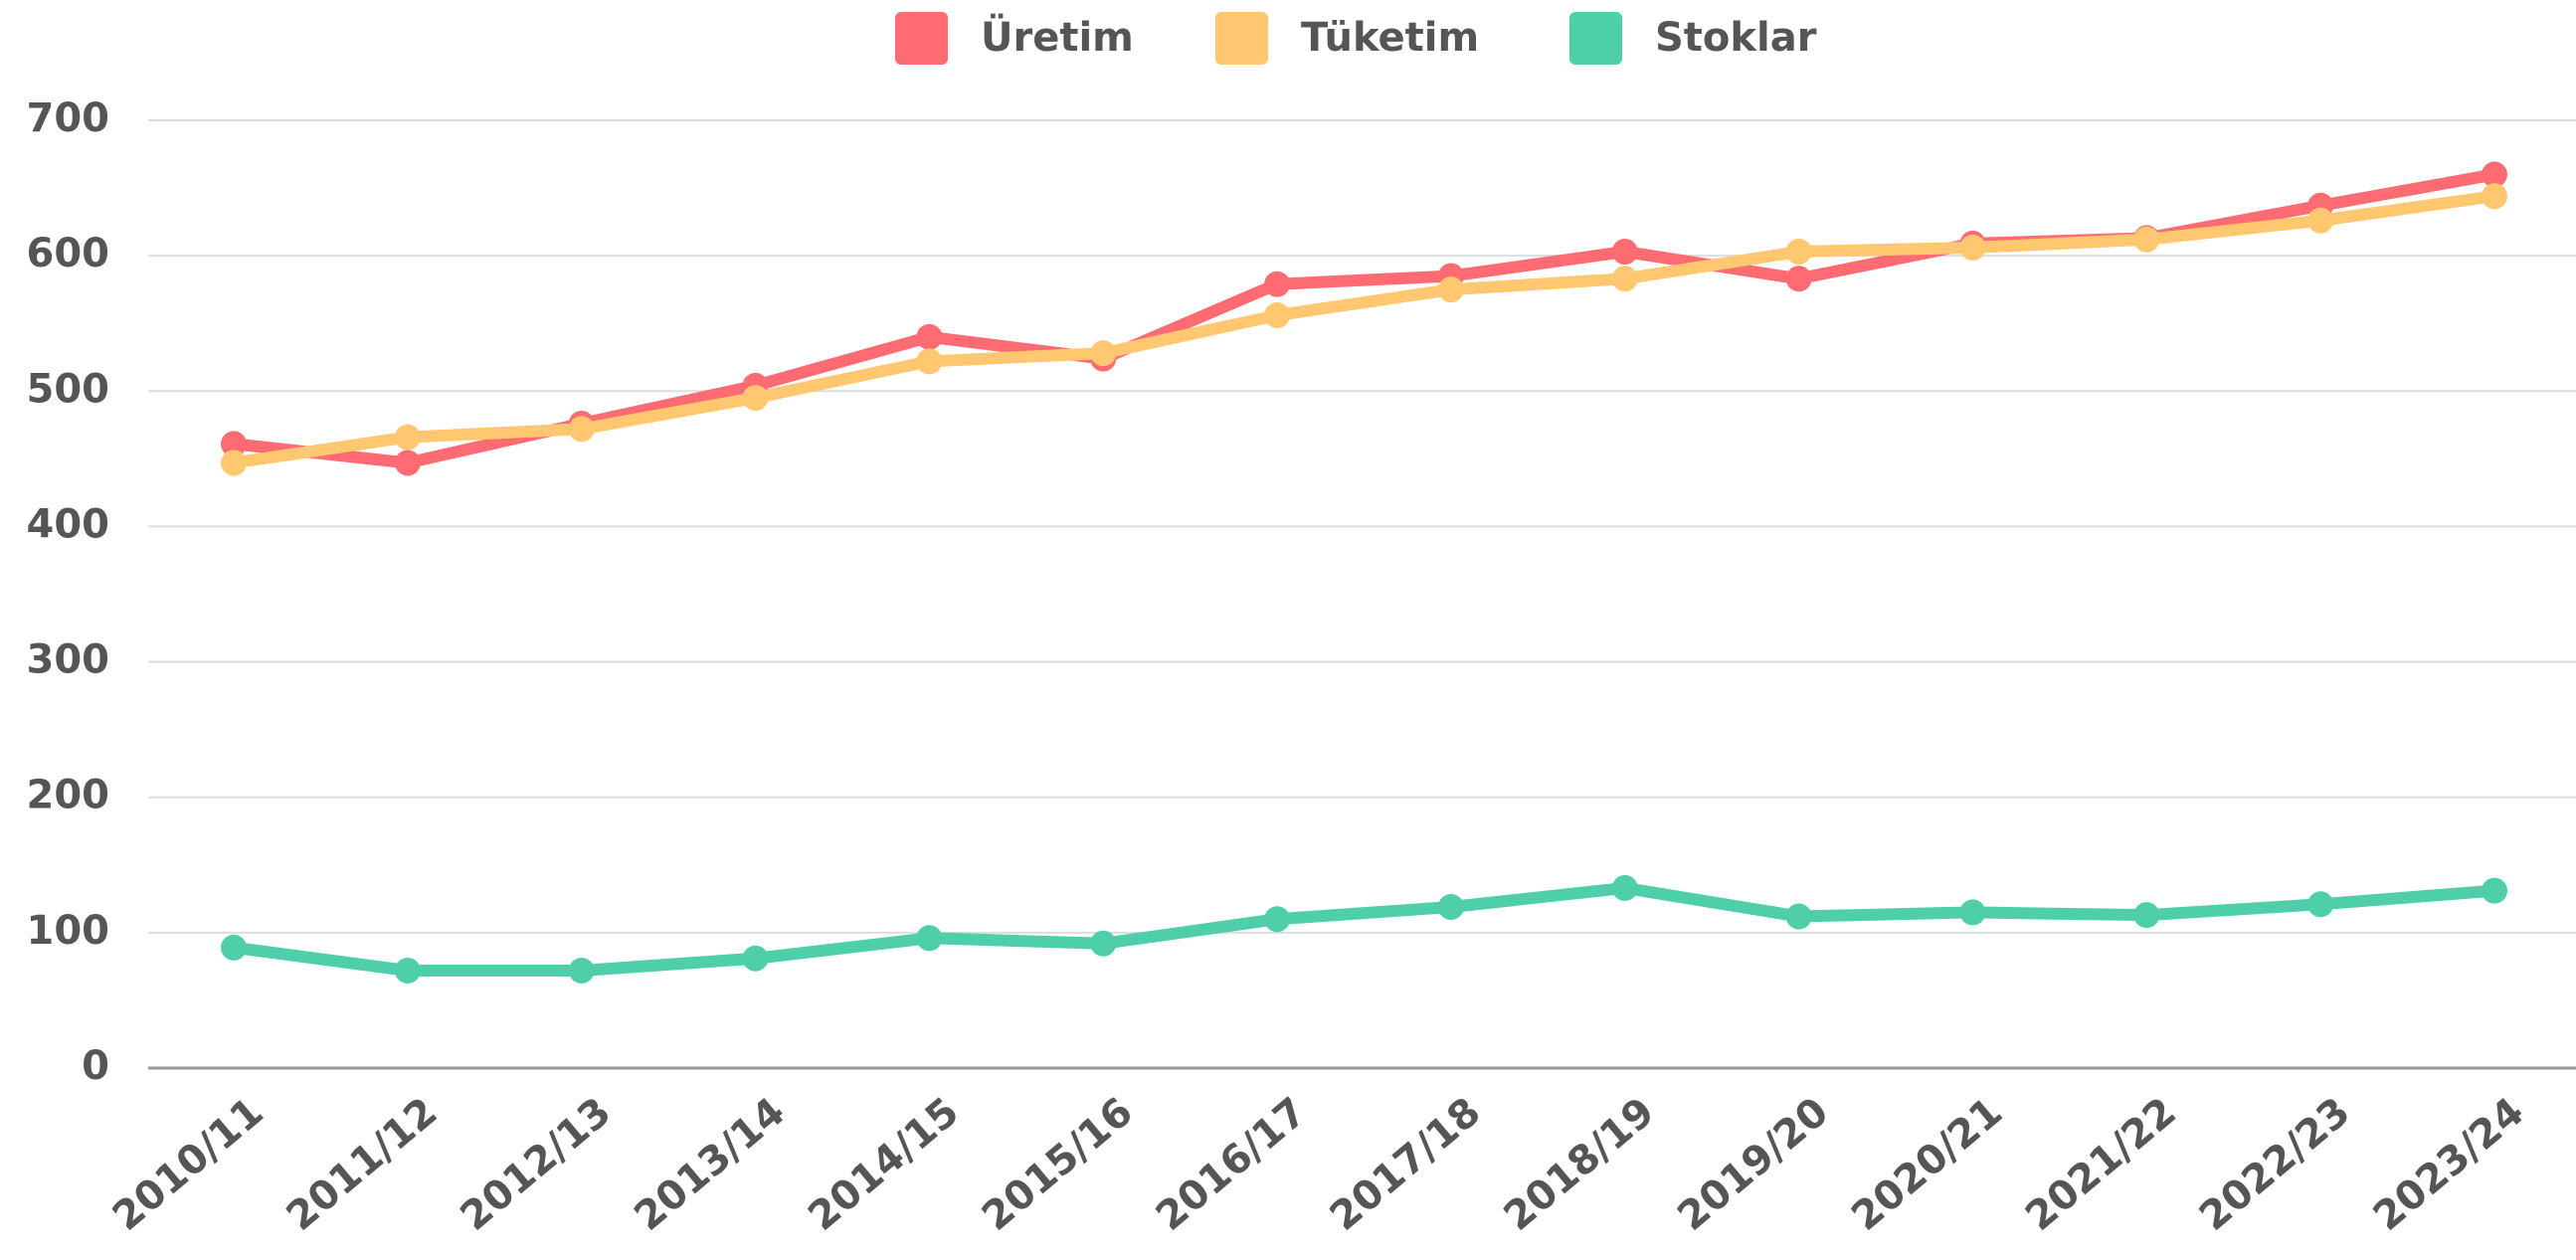 The width and height of the screenshot is (2576, 1260). What do you see at coordinates (95, 1066) in the screenshot?
I see `y-tick-label: 0` at bounding box center [95, 1066].